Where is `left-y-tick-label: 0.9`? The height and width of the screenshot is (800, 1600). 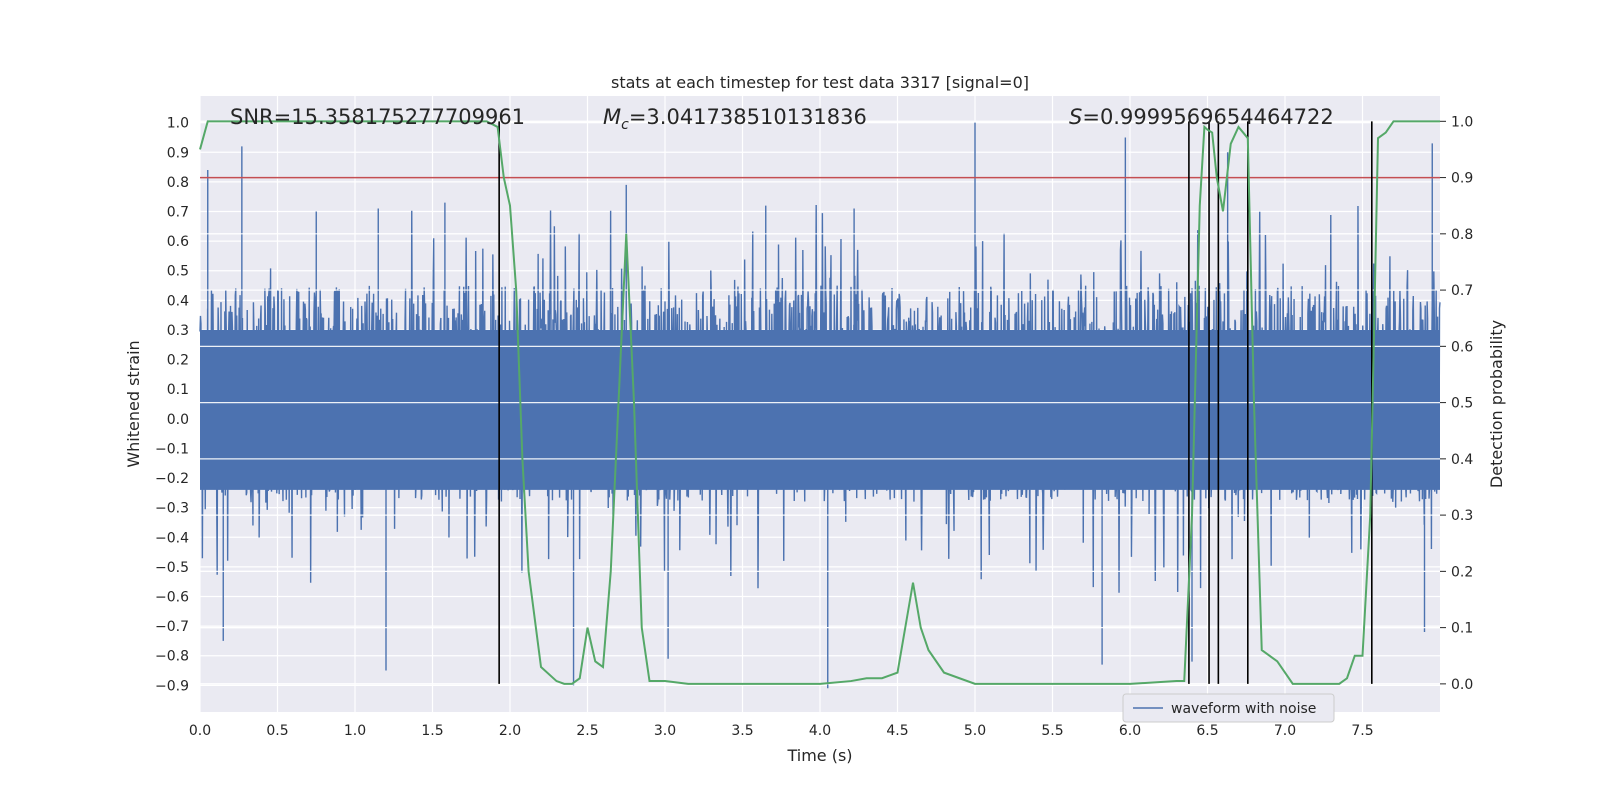 left-y-tick-label: 0.9 is located at coordinates (178, 153).